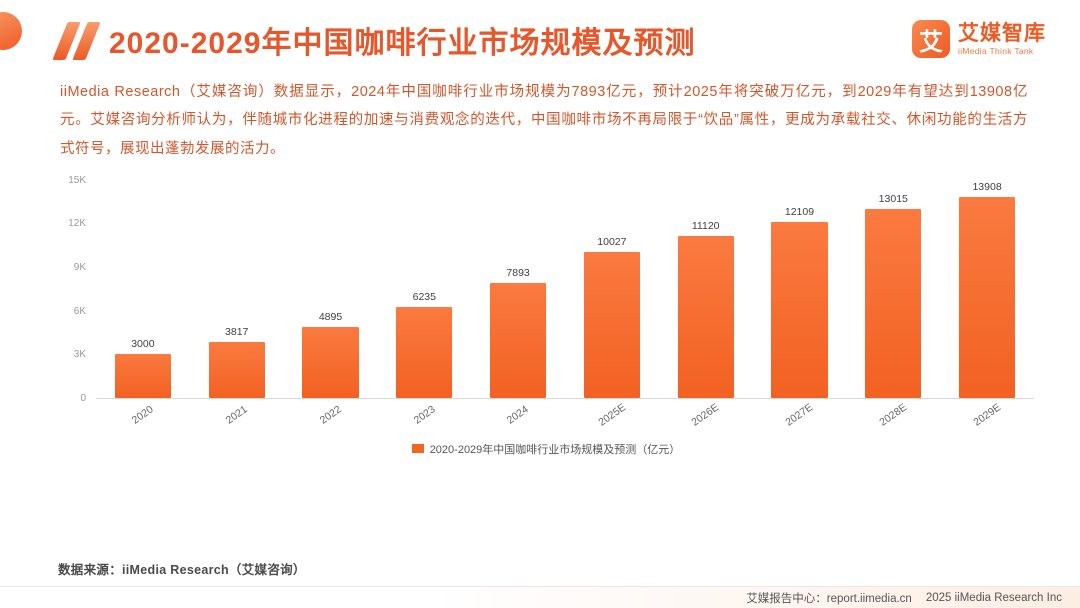  I want to click on x-label-cell: 2029E, so click(987, 418).